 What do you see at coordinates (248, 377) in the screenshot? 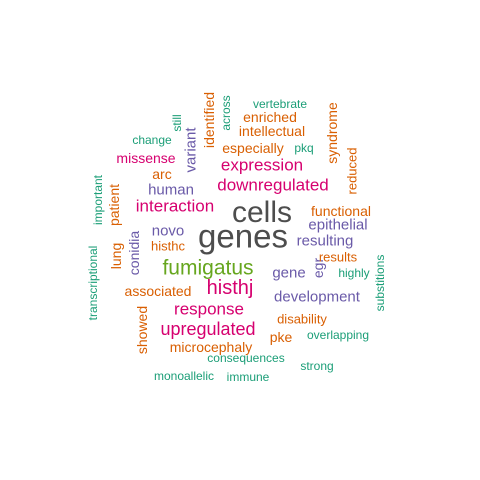
I see `word-immune: immune` at bounding box center [248, 377].